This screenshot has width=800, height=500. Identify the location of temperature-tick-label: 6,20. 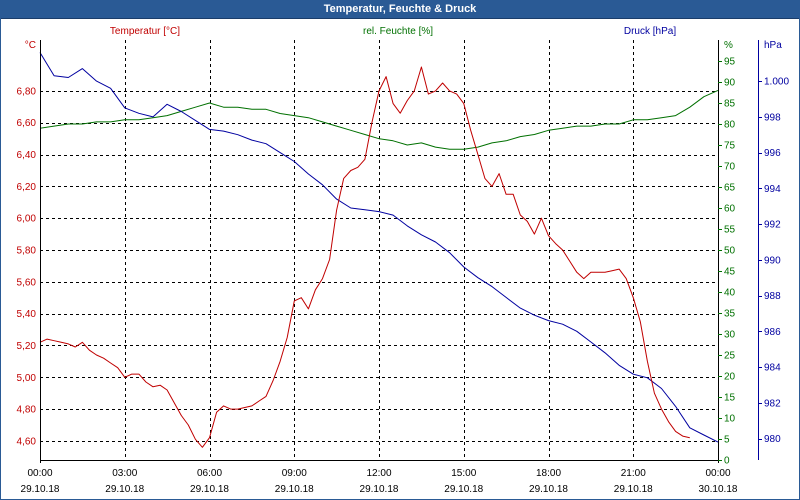
(27, 187).